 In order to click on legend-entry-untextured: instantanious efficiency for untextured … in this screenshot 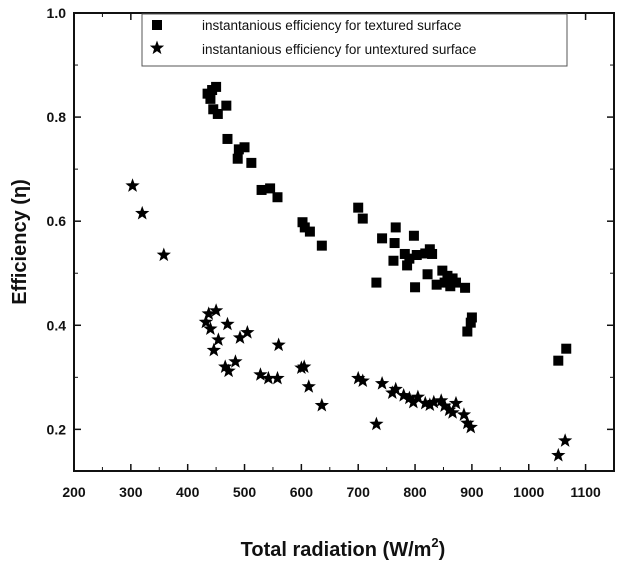, I will do `click(312, 48)`.